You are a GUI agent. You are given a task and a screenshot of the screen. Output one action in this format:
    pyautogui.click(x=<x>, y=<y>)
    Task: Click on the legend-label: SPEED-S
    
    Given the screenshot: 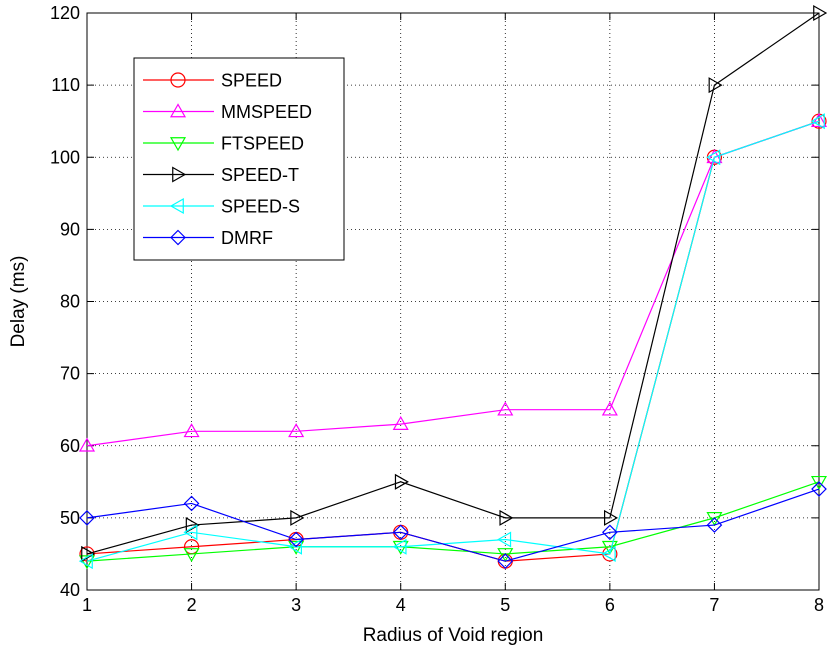 What is the action you would take?
    pyautogui.click(x=260, y=207)
    